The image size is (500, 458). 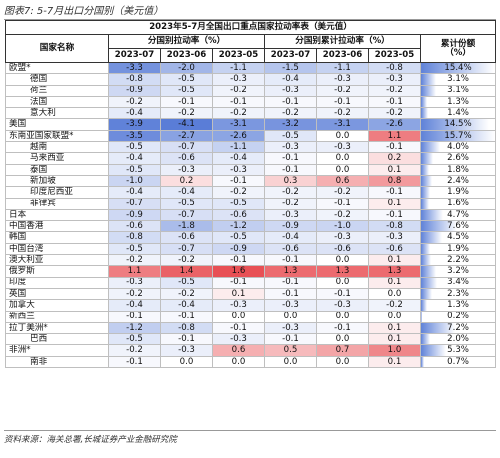 I want to click on rate-cell: 0.2, so click(x=394, y=158).